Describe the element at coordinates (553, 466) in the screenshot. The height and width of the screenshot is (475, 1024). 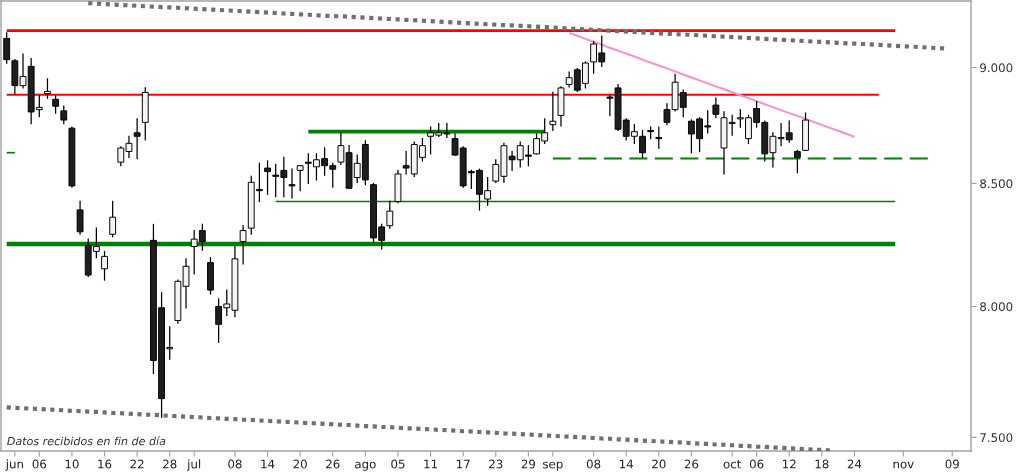
I see `x-tick-label: sep` at that location.